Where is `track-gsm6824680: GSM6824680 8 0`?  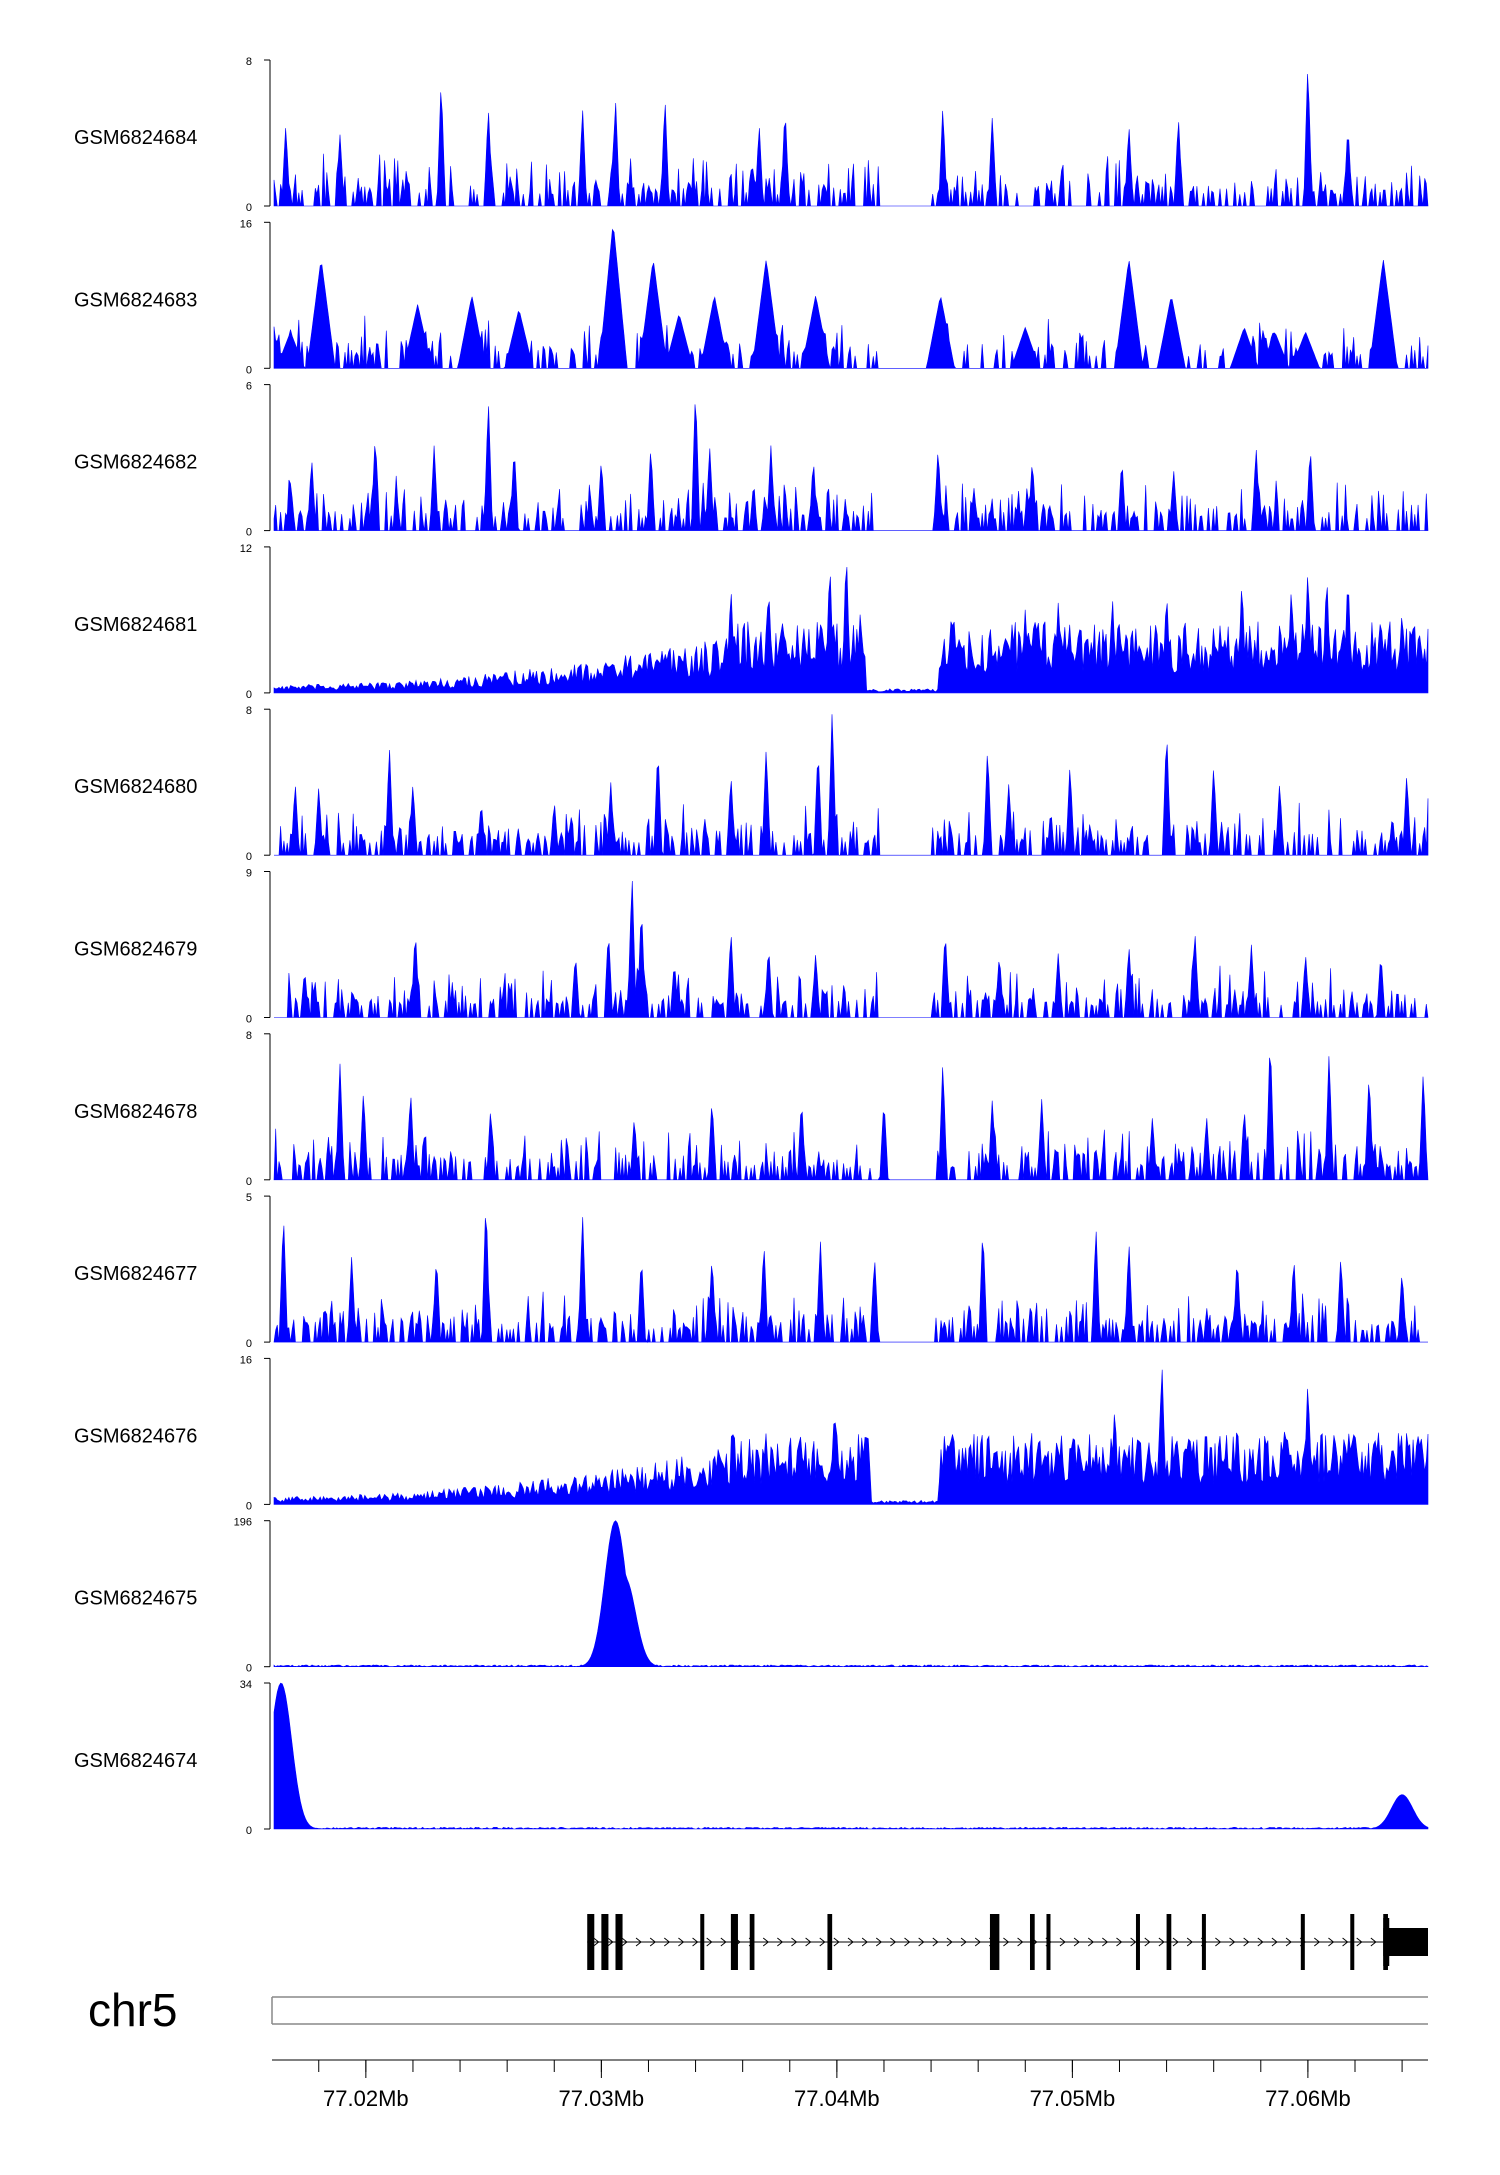
track-gsm6824680: GSM6824680 8 0 is located at coordinates (751, 784).